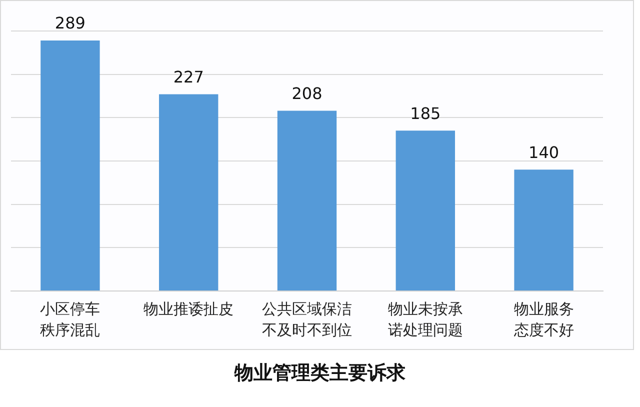 The height and width of the screenshot is (407, 640). What do you see at coordinates (543, 320) in the screenshot?
I see `x-tick-label: 物业服务态度不好` at bounding box center [543, 320].